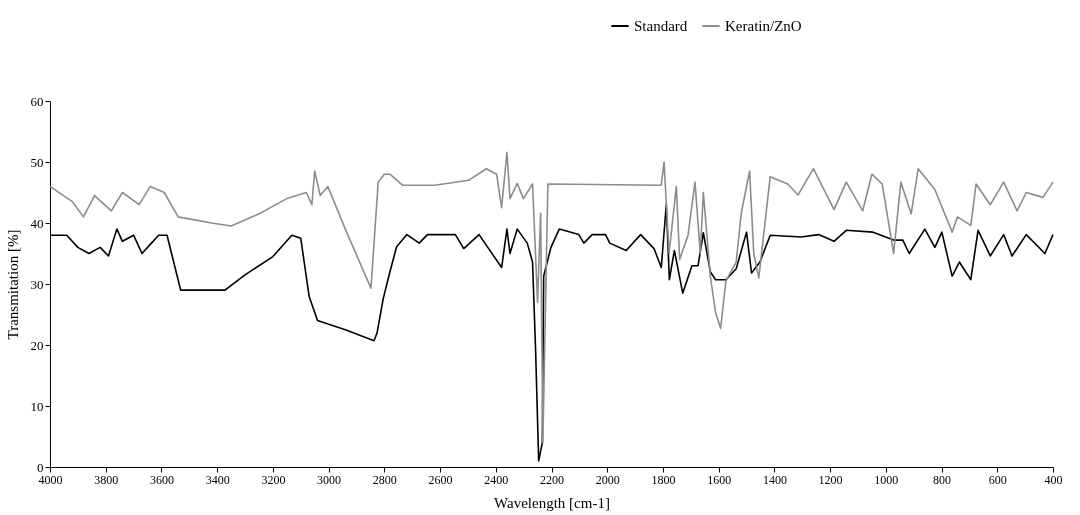 Image resolution: width=1080 pixels, height=515 pixels. Describe the element at coordinates (329, 479) in the screenshot. I see `x-tick-label: 3000` at that location.